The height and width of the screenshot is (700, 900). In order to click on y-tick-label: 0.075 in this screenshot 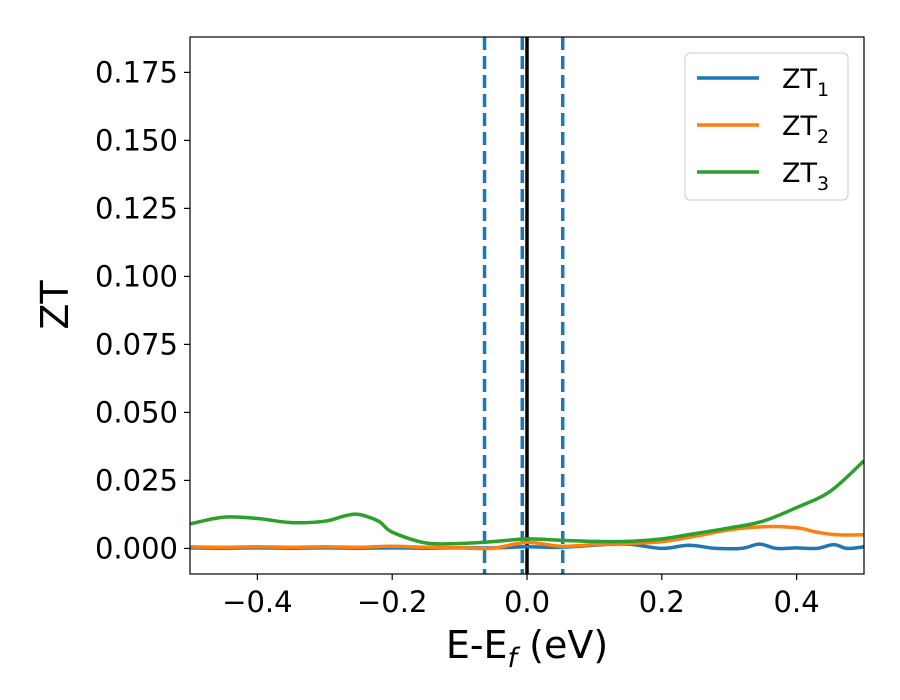, I will do `click(136, 344)`.